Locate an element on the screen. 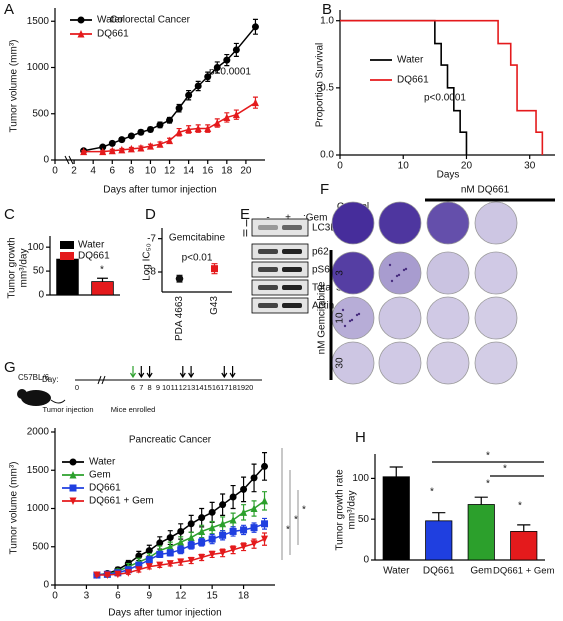 This screenshot has height=621, width=563. plates-header: nM DQ661 is located at coordinates (485, 190).